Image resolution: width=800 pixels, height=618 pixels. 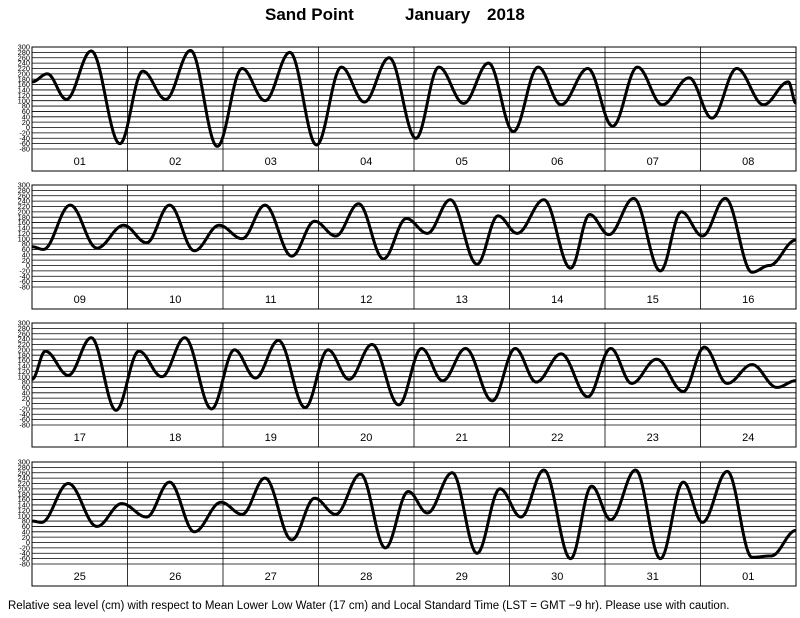 I want to click on day-label: 02, so click(x=175, y=162).